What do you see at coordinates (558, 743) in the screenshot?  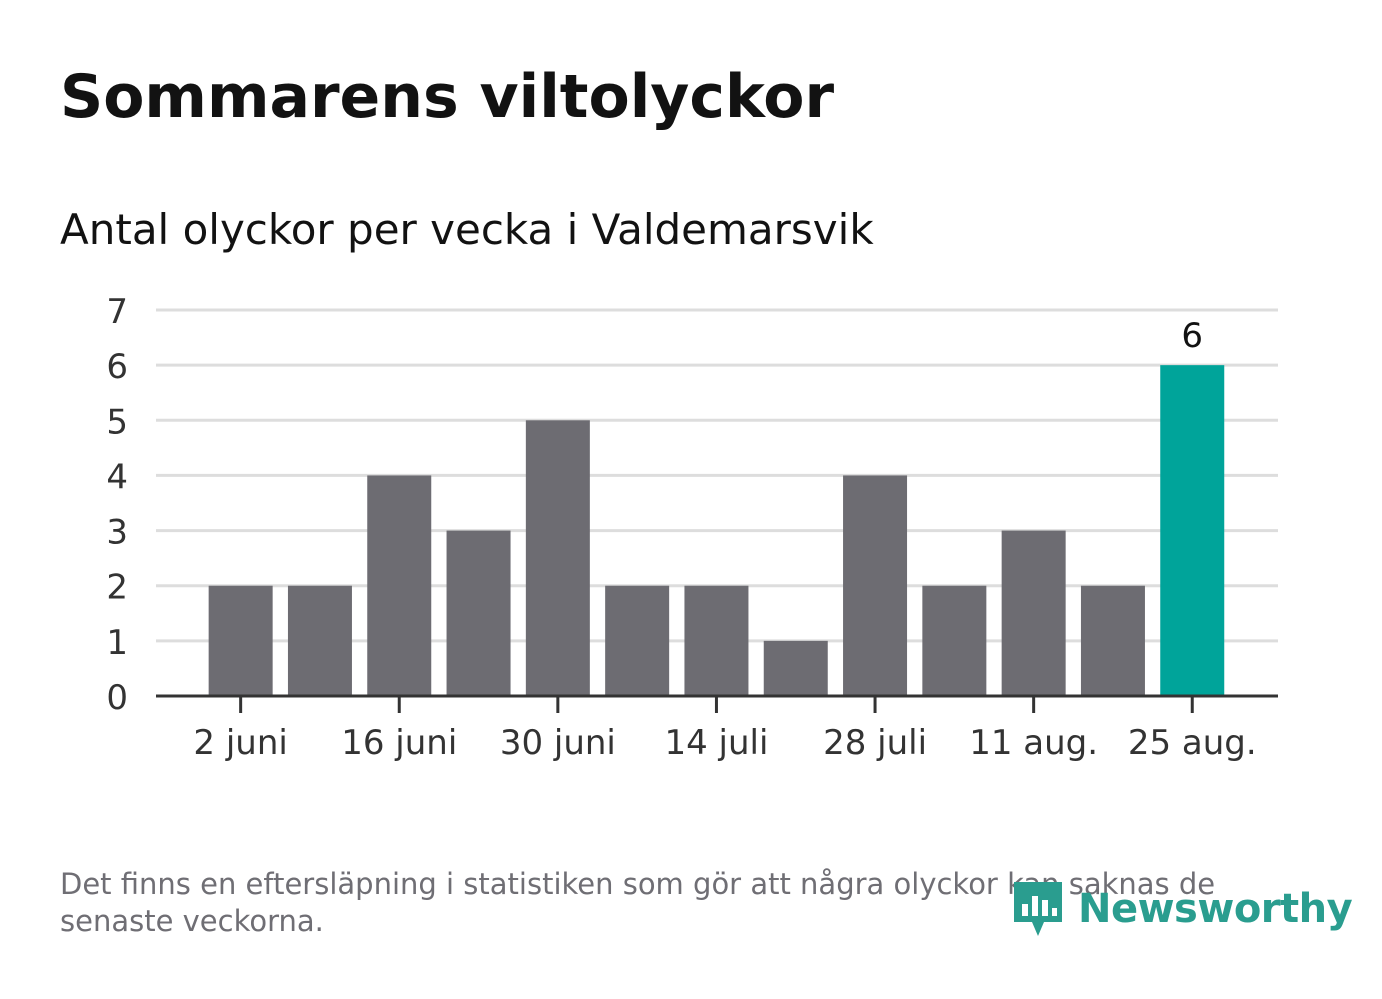 I see `x-tick-label: 30 juni` at bounding box center [558, 743].